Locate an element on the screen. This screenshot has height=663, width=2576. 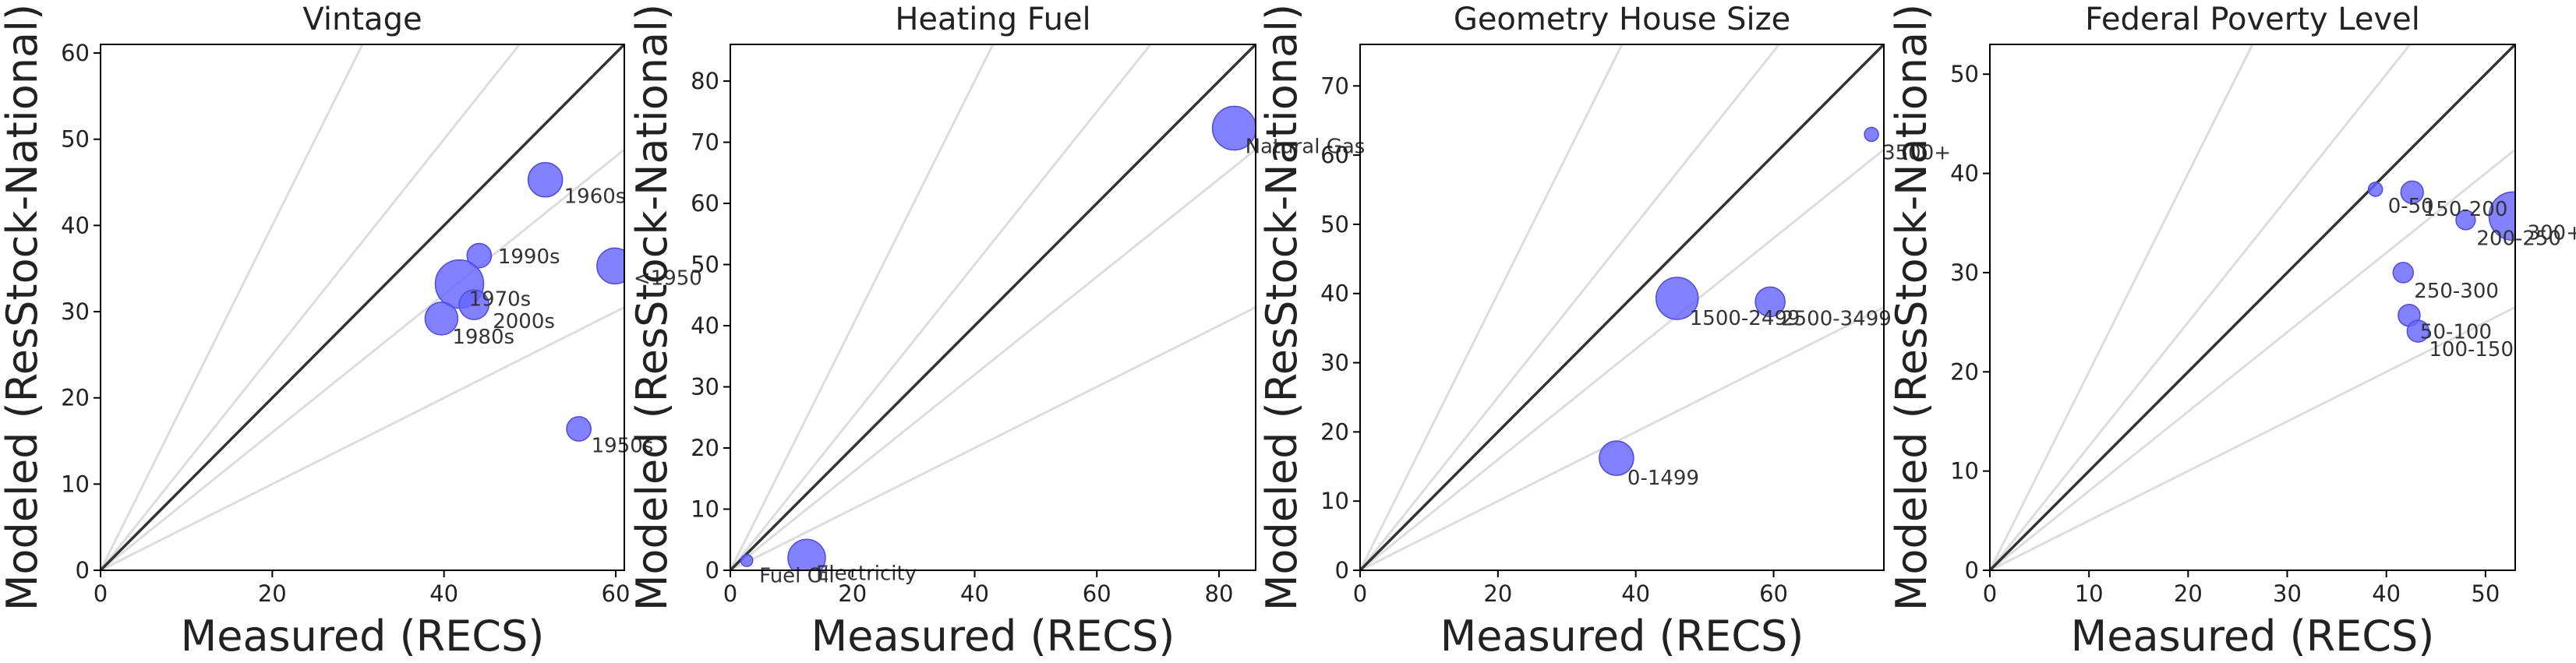
panel-title: Geometry House Size is located at coordinates (1622, 19).